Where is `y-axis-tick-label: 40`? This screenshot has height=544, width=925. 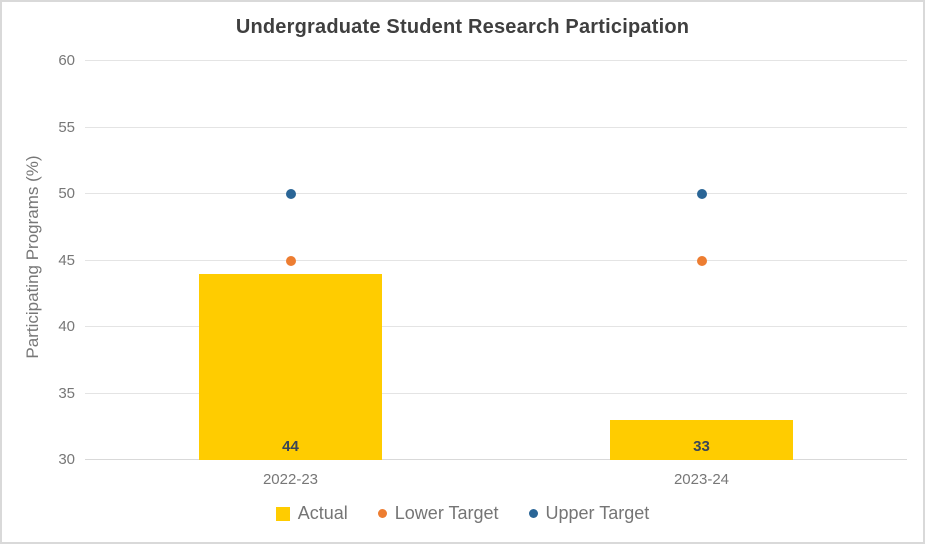 y-axis-tick-label: 40 is located at coordinates (66, 326).